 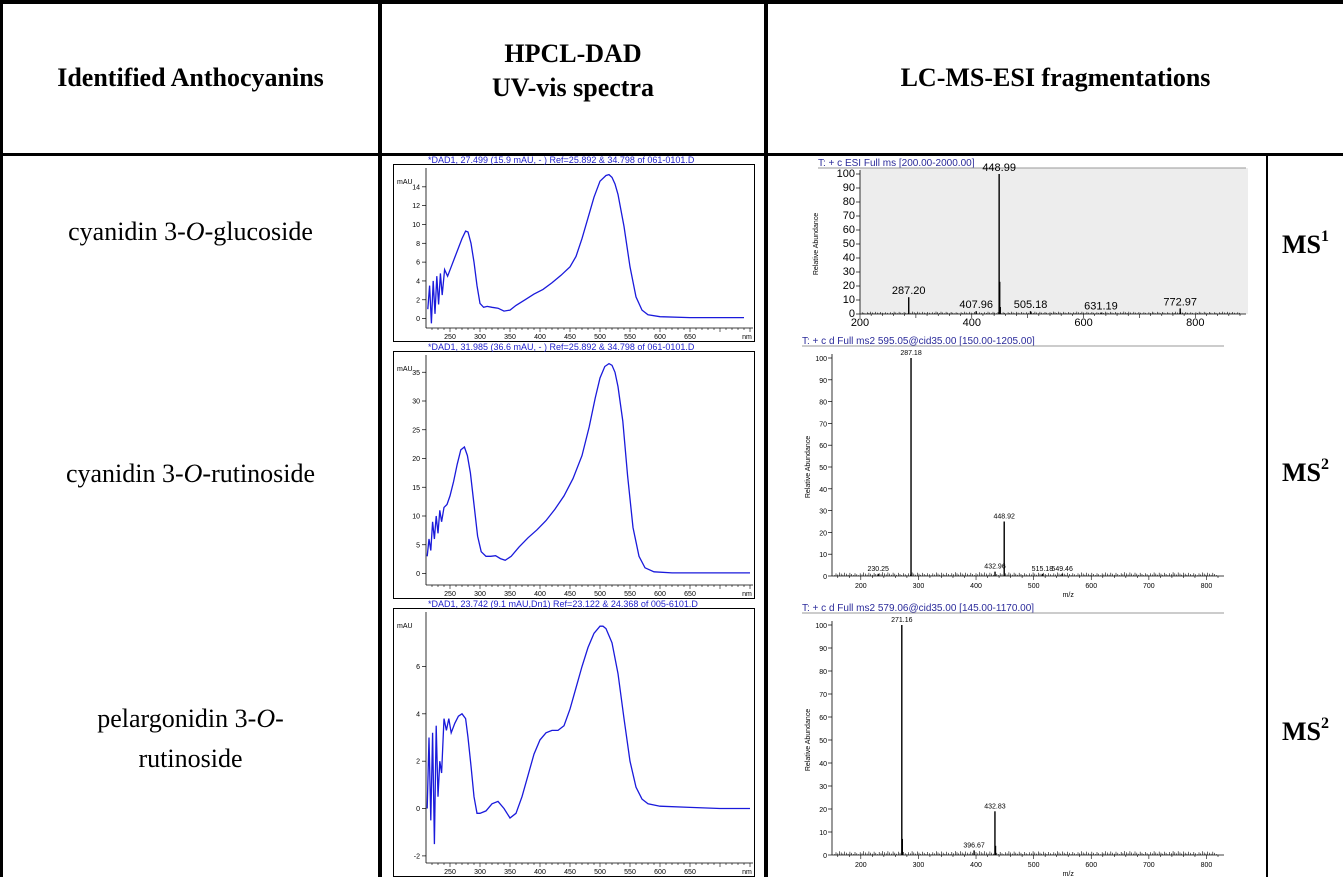 I want to click on ms-sup: 2, so click(x=1325, y=464).